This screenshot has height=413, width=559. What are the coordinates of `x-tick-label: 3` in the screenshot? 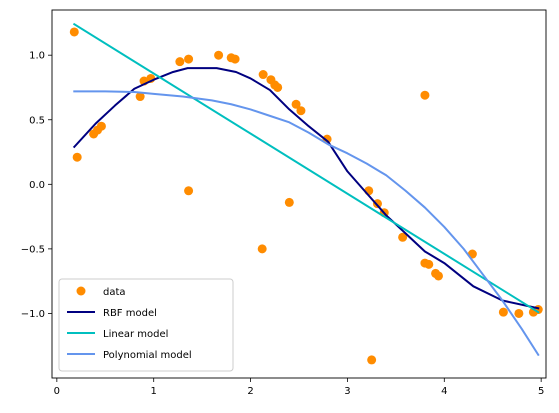 It's located at (347, 391).